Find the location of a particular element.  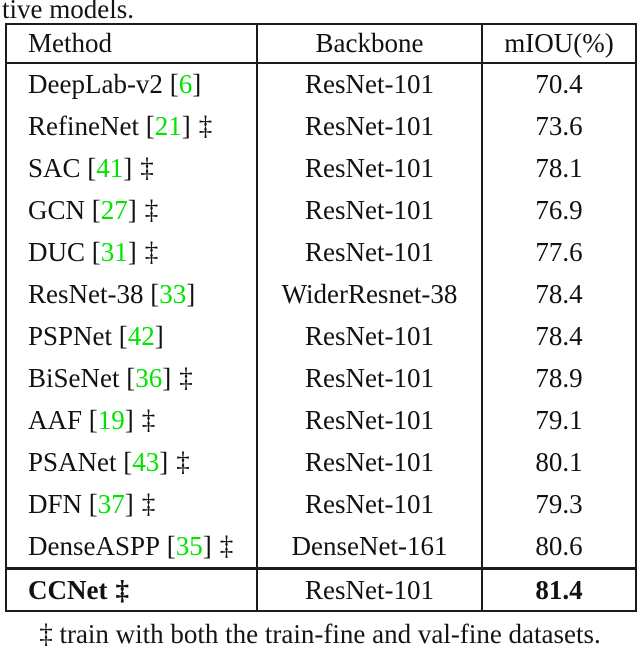

method-name: CCNet is located at coordinates (68, 589).